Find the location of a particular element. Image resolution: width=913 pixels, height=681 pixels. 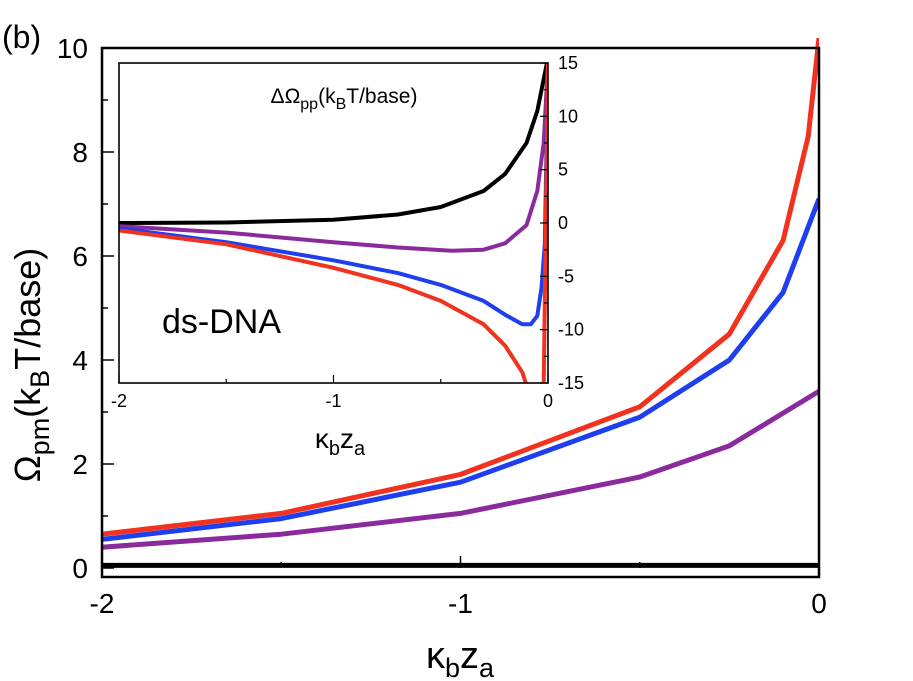

ds-dna-annotation: ds-DNA is located at coordinates (221, 322).